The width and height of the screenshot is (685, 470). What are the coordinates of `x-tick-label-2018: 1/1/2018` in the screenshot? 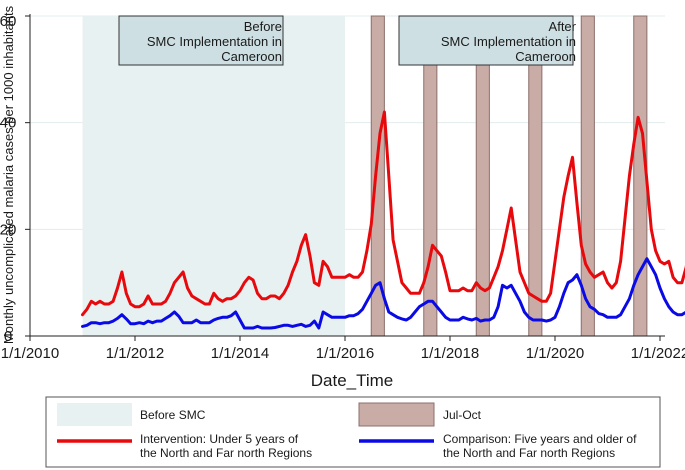 It's located at (450, 353).